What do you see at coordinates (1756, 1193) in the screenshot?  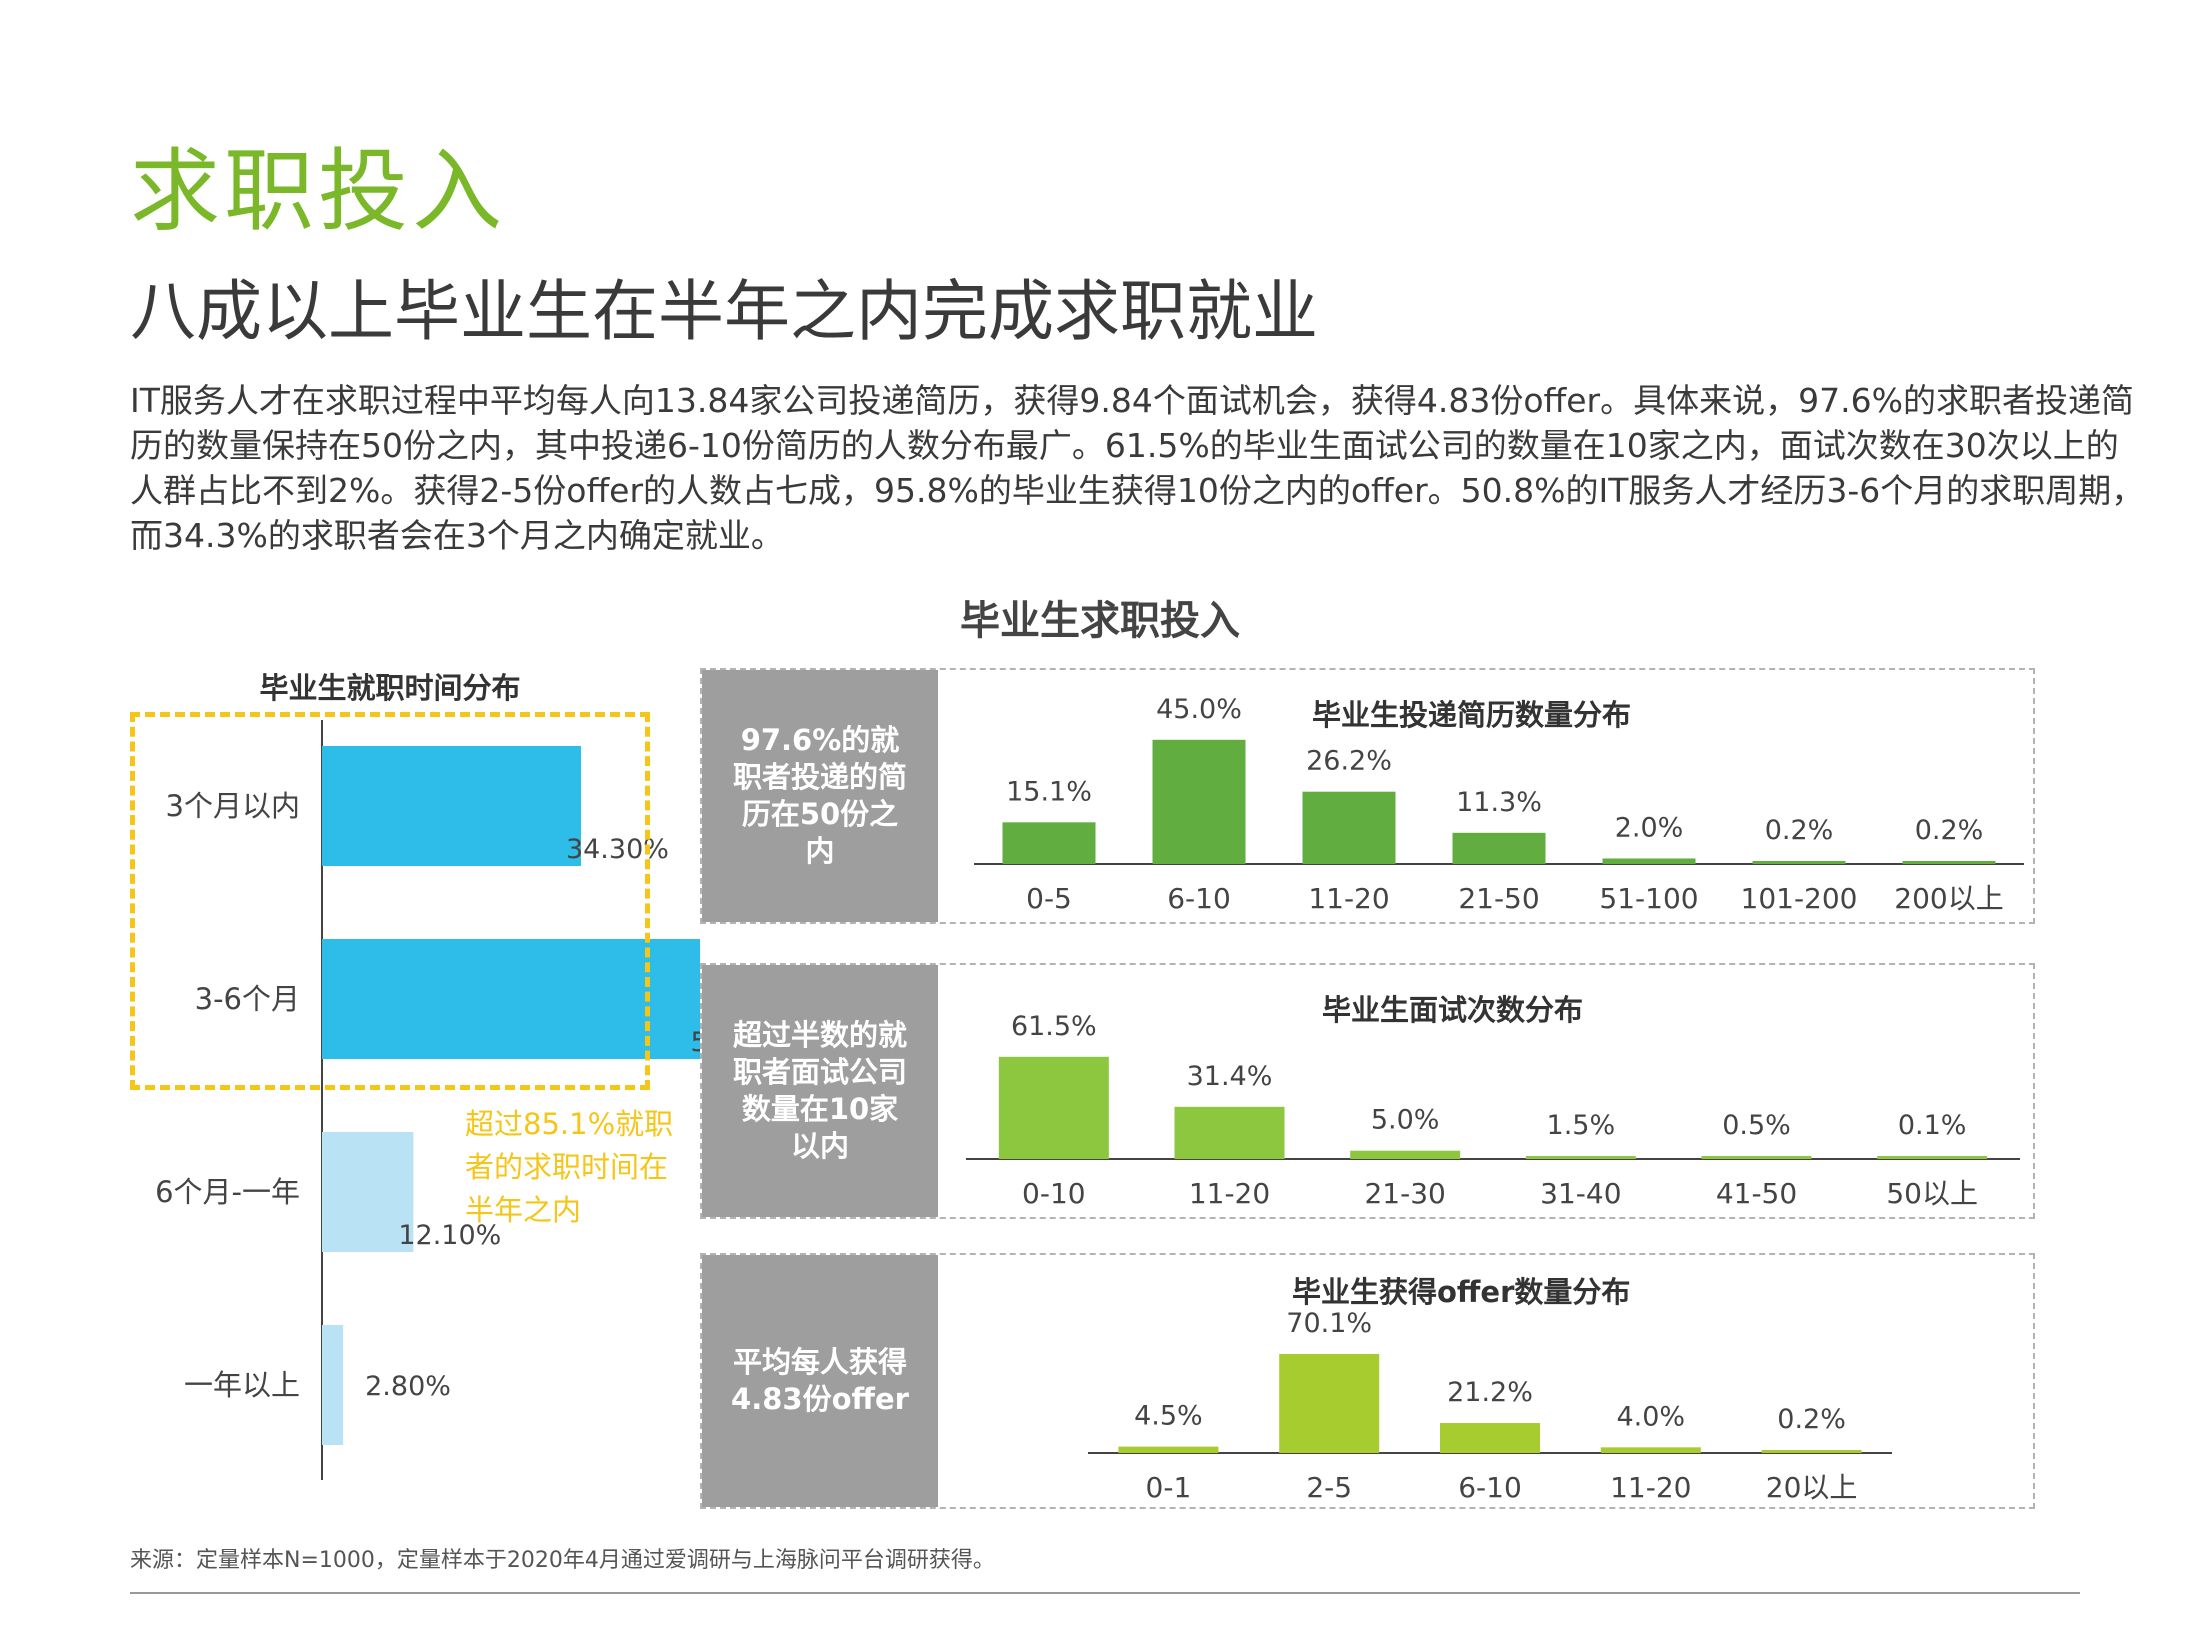 I see `tick-label: 41-50` at bounding box center [1756, 1193].